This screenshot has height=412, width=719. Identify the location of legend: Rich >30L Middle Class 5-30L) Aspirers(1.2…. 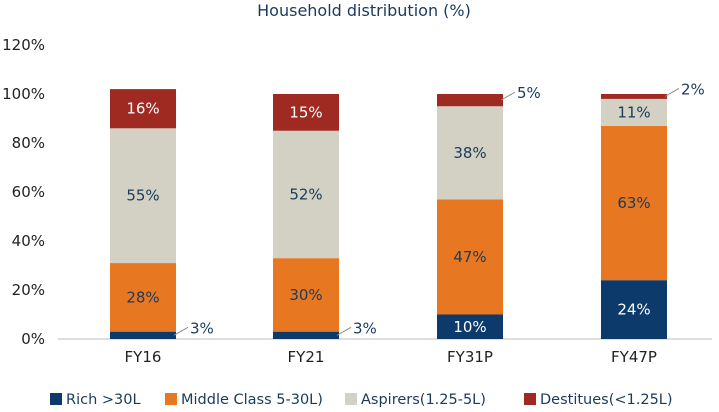
(361, 400).